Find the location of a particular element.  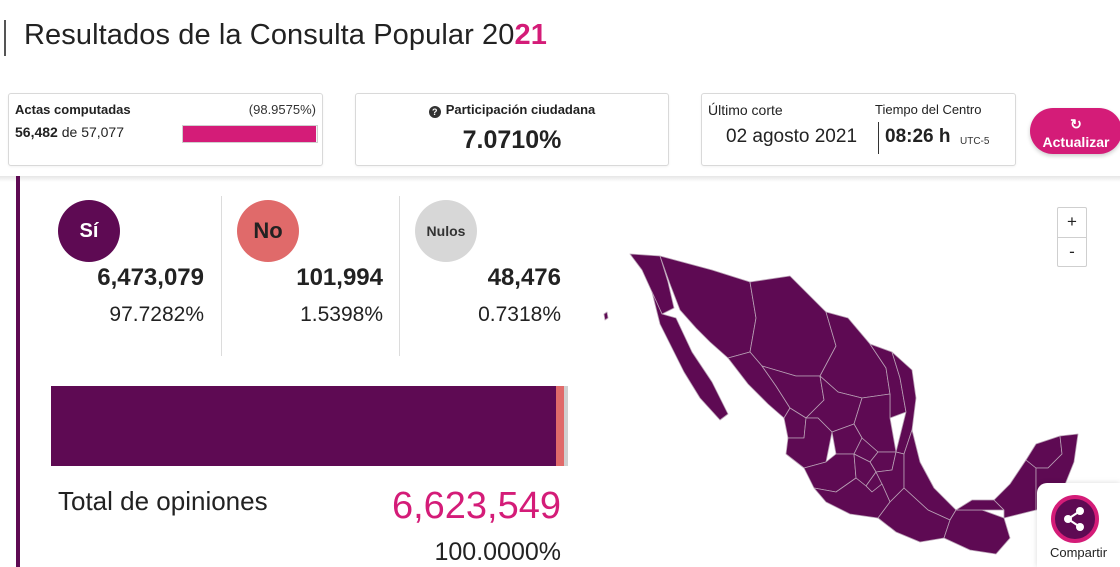

title-rule is located at coordinates (5, 38).